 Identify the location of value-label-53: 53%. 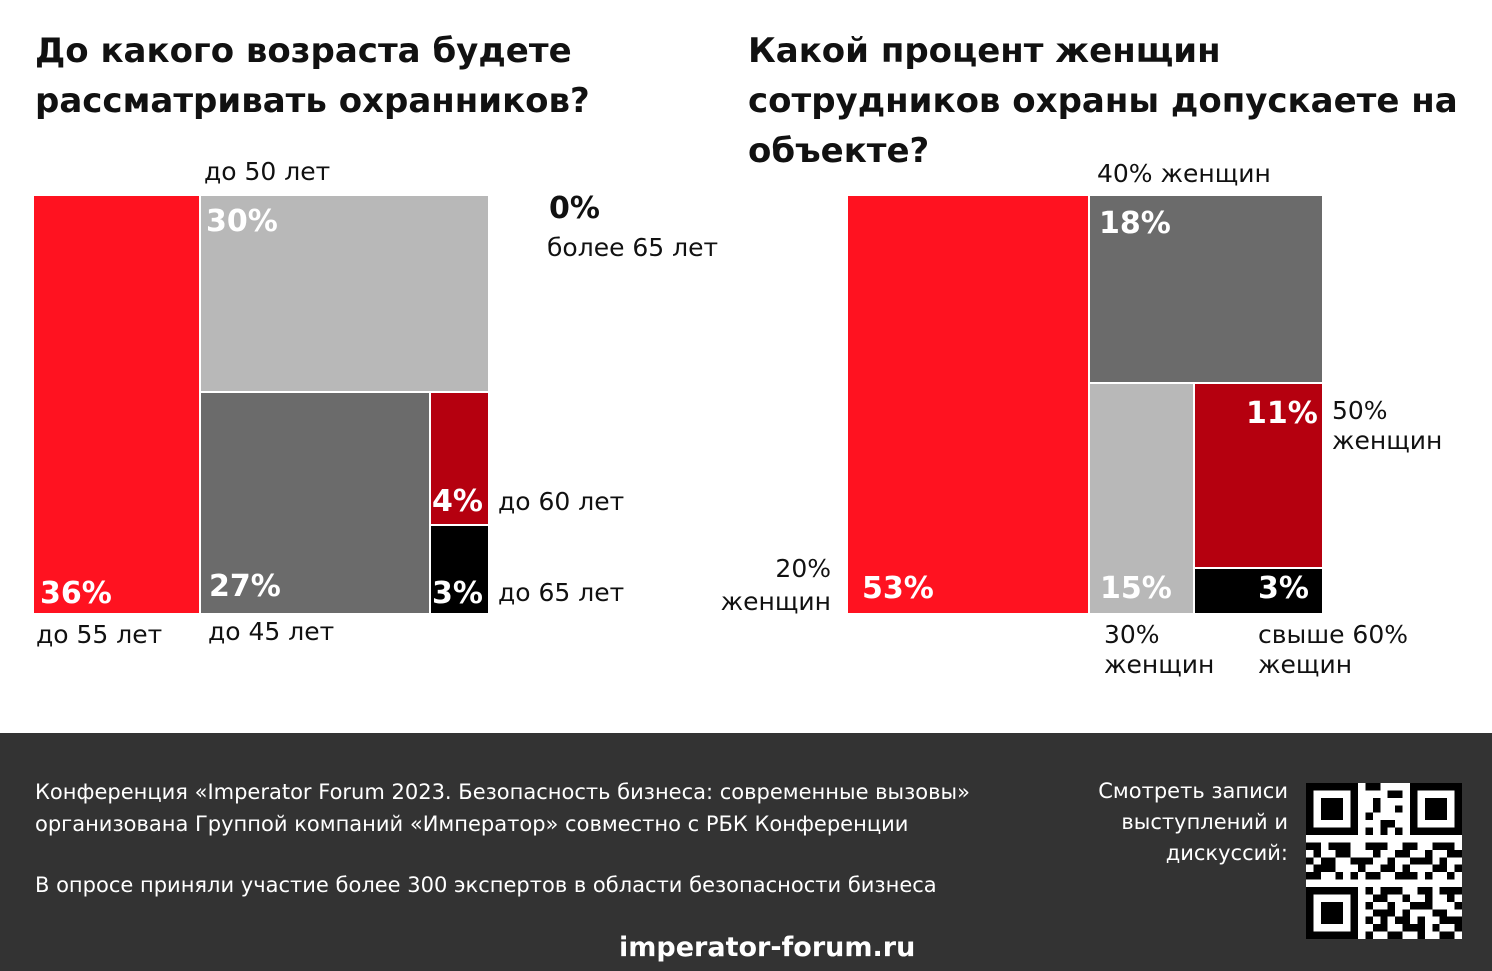
(898, 588).